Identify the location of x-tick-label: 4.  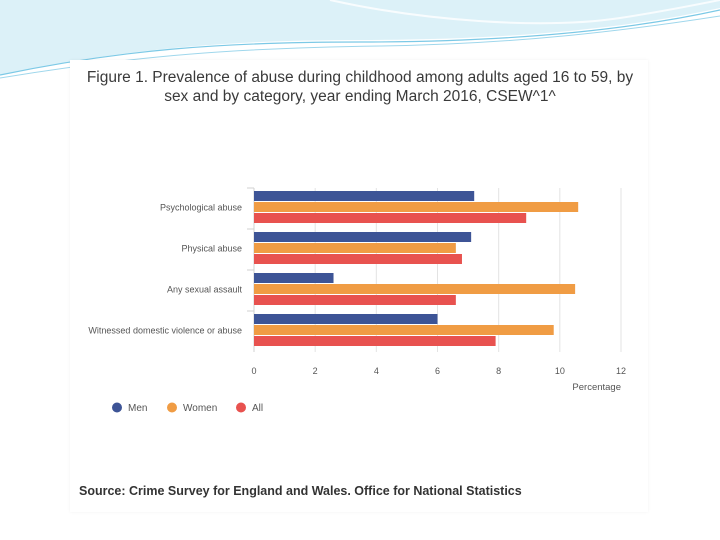
(376, 371).